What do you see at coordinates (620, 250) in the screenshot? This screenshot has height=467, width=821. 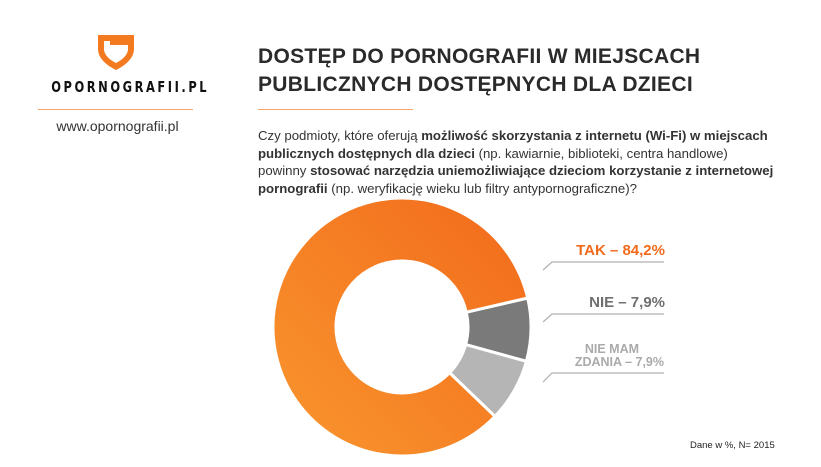 I see `label-tak: TAK – 84,2%` at bounding box center [620, 250].